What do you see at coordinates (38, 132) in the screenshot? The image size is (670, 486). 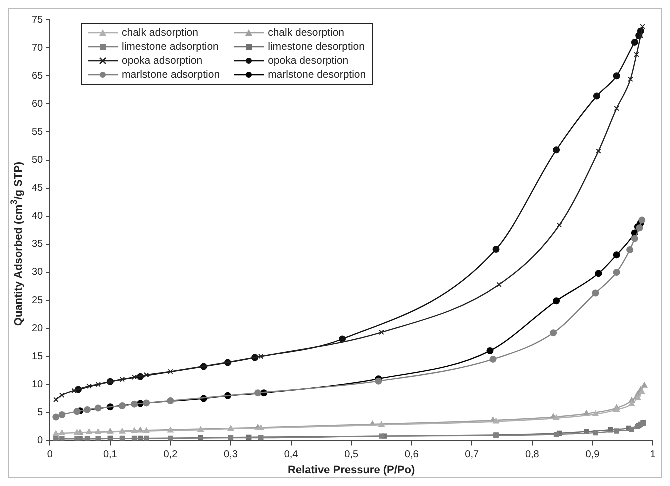 I see `y-tick-label: 55` at bounding box center [38, 132].